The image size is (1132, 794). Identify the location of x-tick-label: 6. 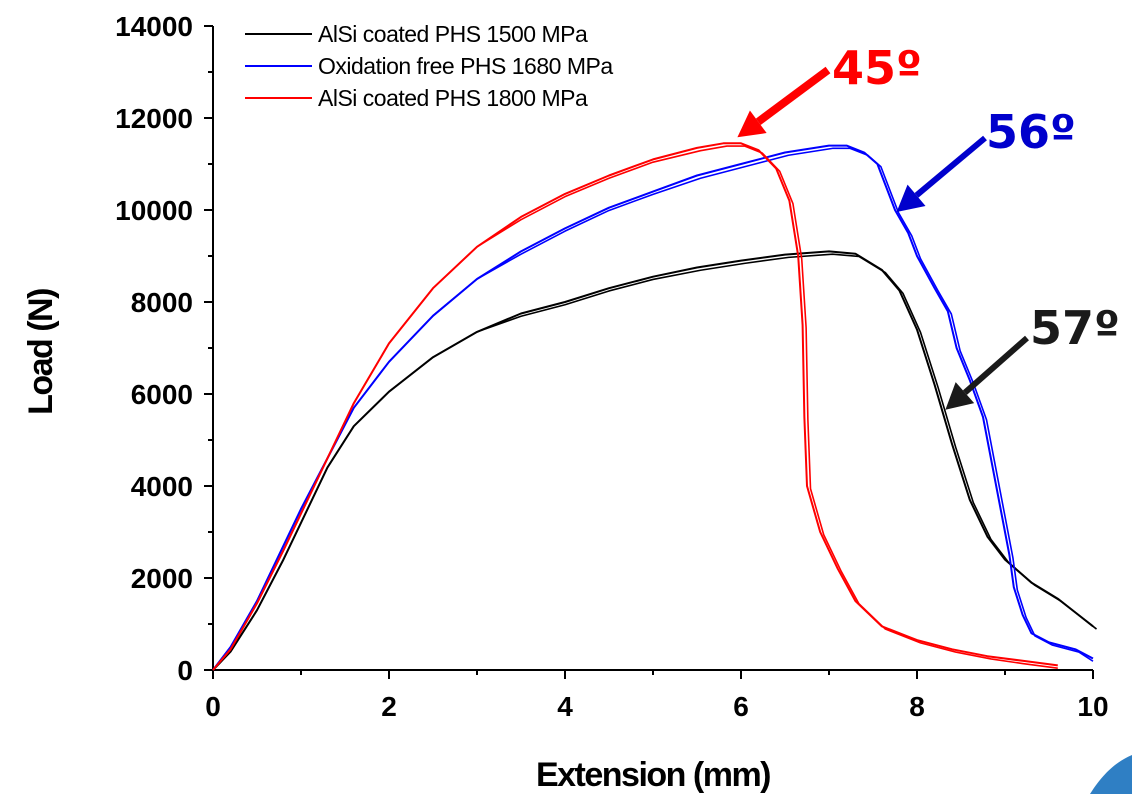
(741, 706).